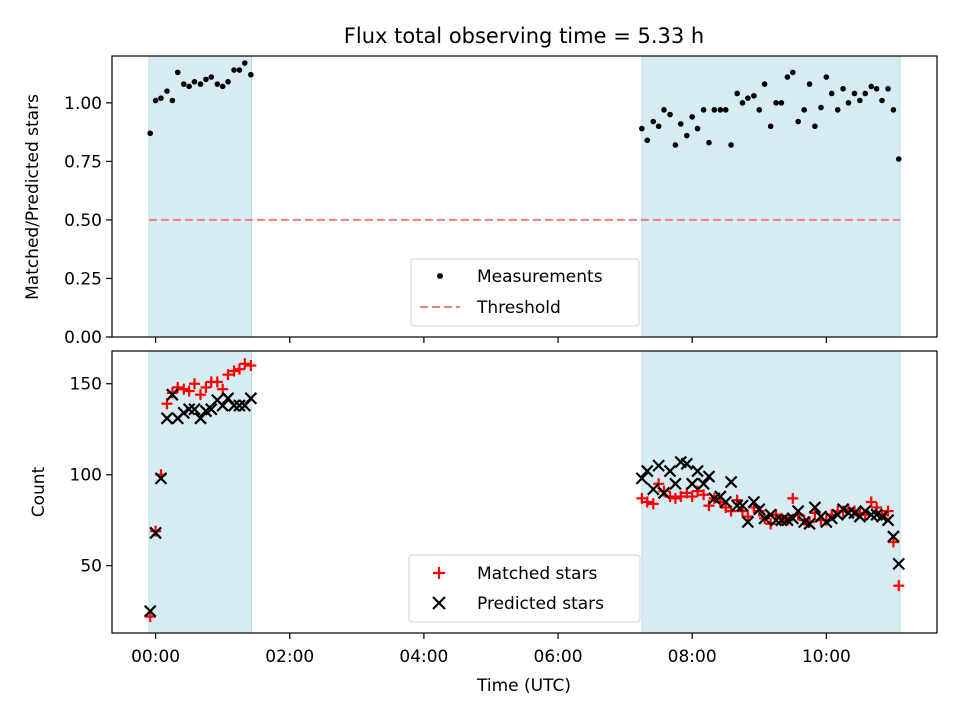 The width and height of the screenshot is (960, 720). I want to click on matched-stars-legend-marker, so click(439, 573).